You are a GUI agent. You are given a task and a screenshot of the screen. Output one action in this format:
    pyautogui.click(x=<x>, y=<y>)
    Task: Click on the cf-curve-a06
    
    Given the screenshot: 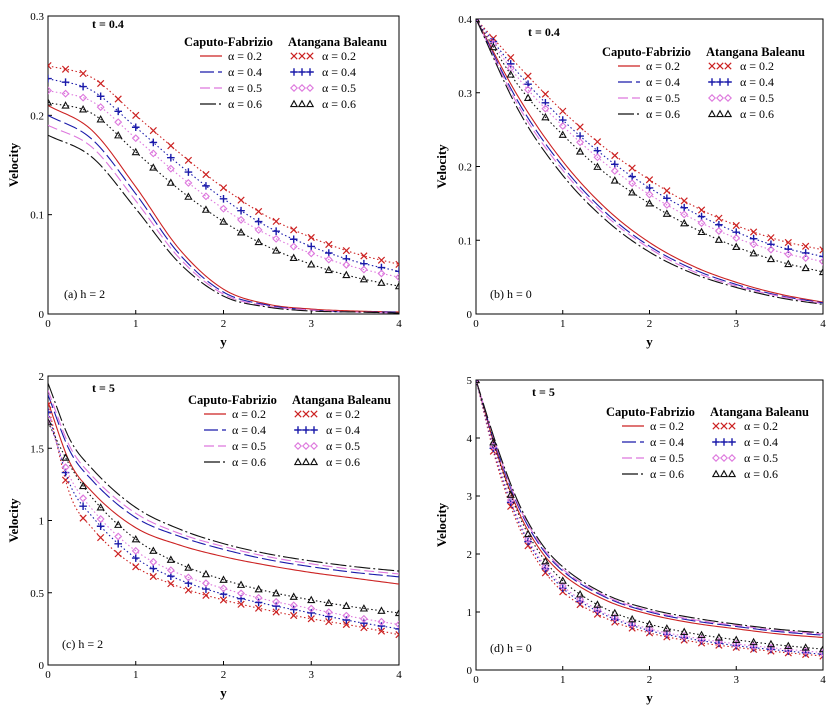 What is the action you would take?
    pyautogui.click(x=223, y=224)
    